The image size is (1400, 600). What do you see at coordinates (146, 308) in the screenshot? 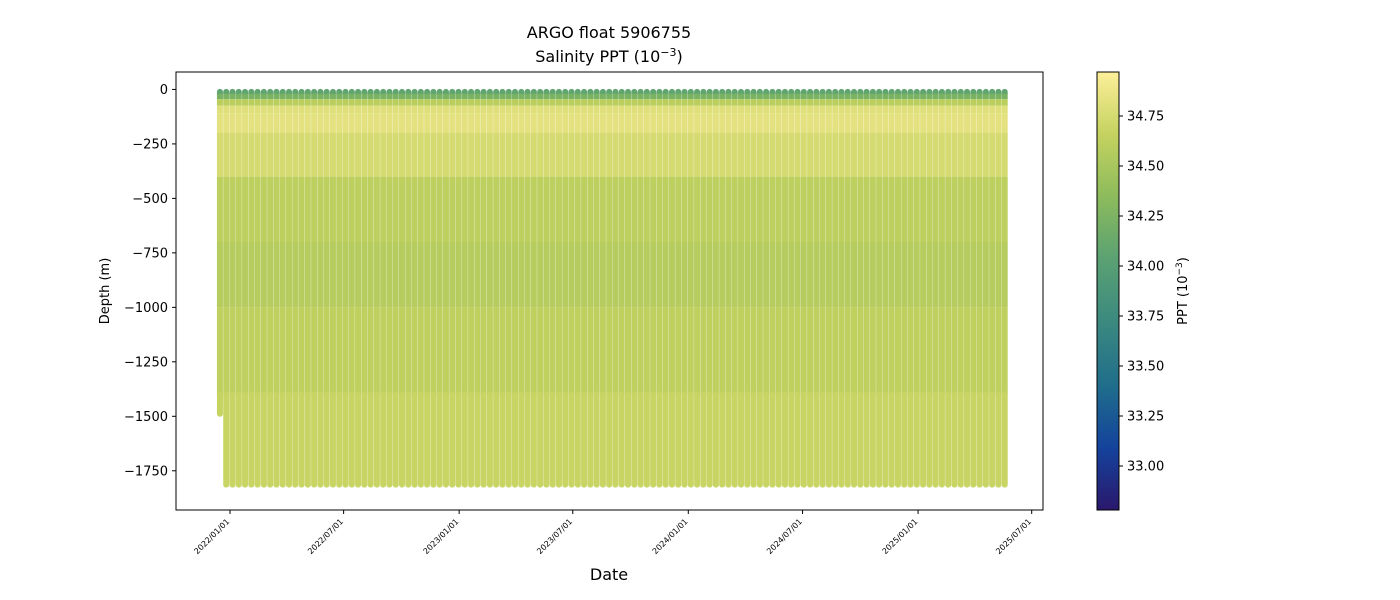
I see `y-tick-label: −1000` at bounding box center [146, 308].